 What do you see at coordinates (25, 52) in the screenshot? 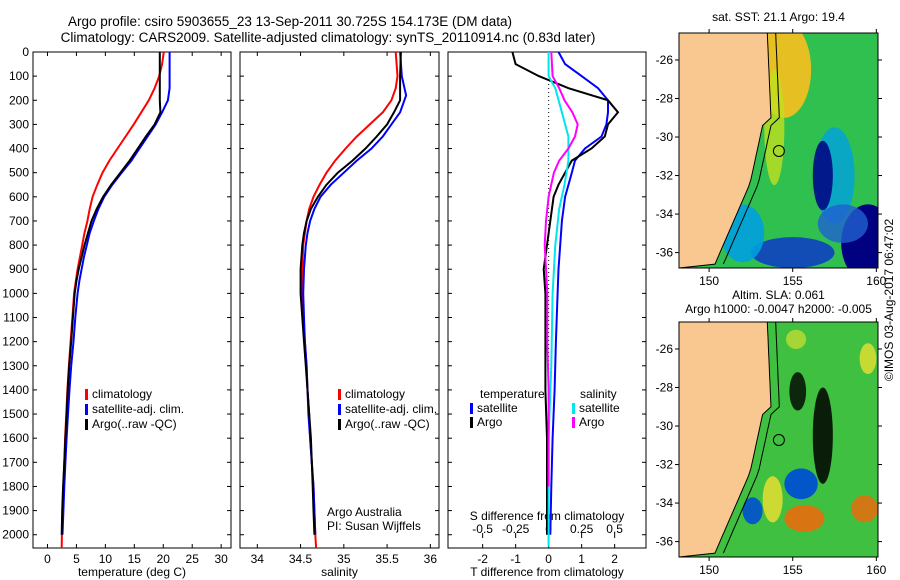
I see `y-tick-label: 0` at bounding box center [25, 52].